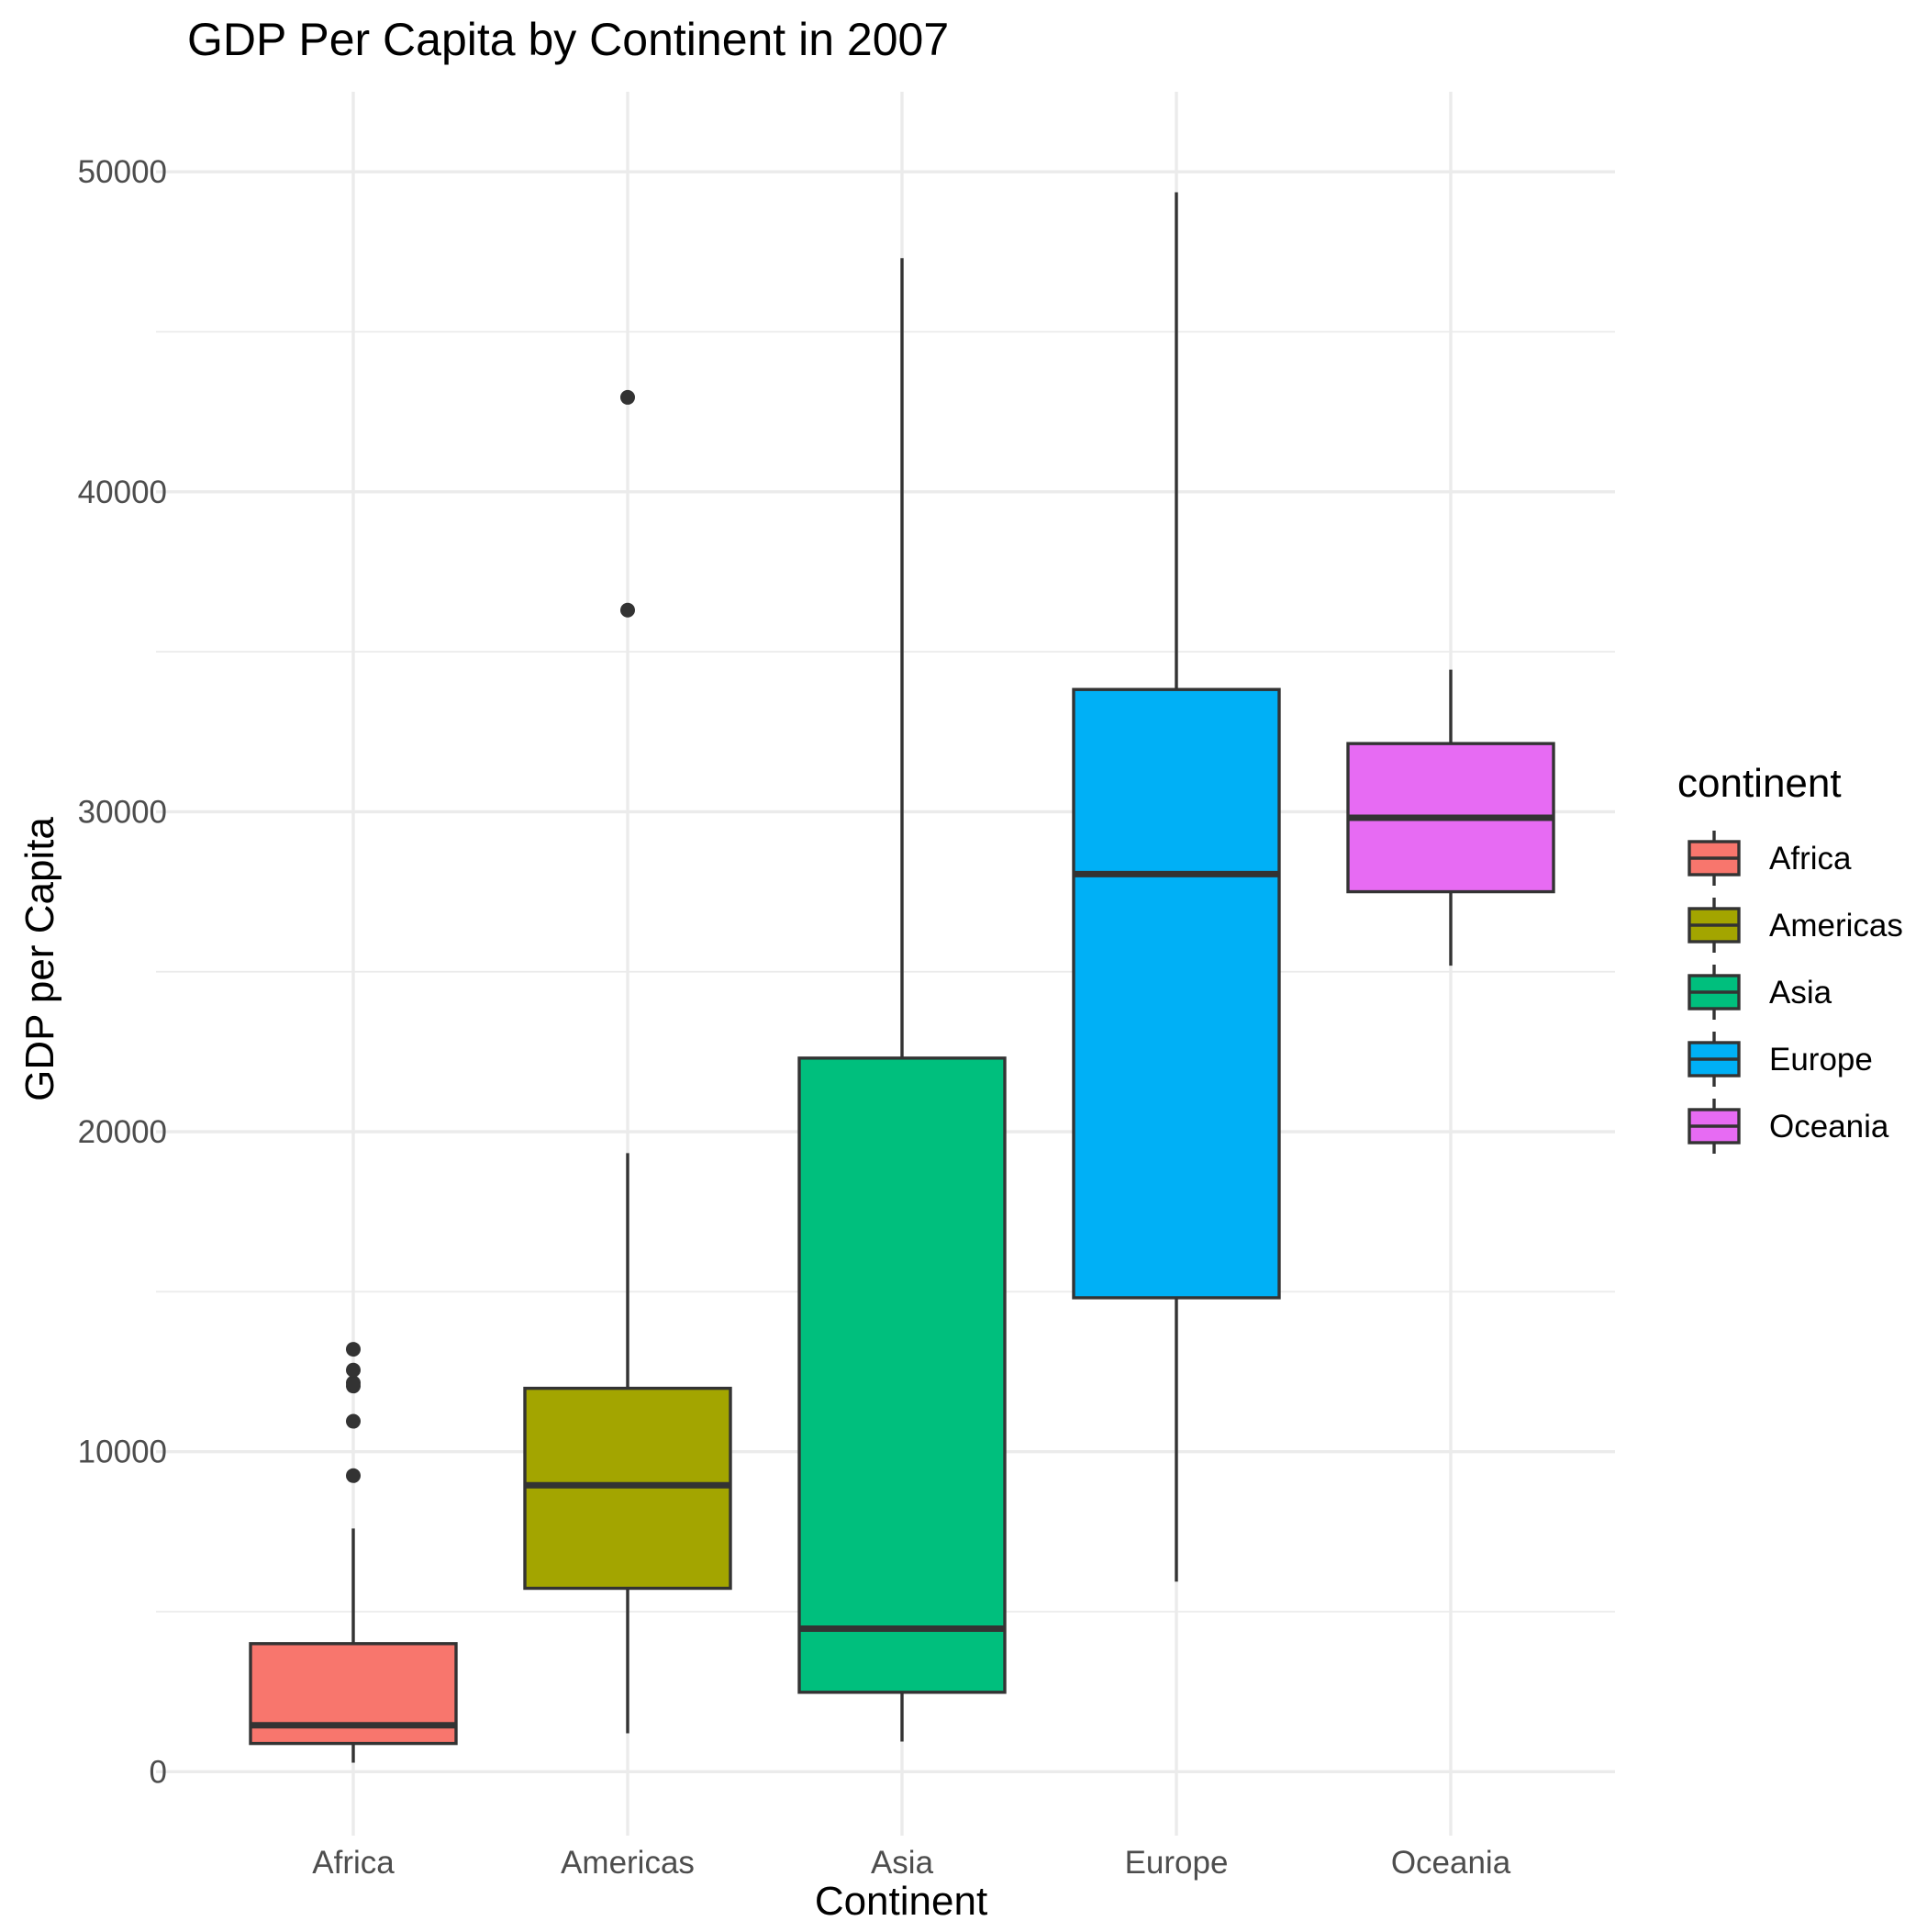 The image size is (1927, 1932). I want to click on x-tick-label: Americas, so click(628, 1863).